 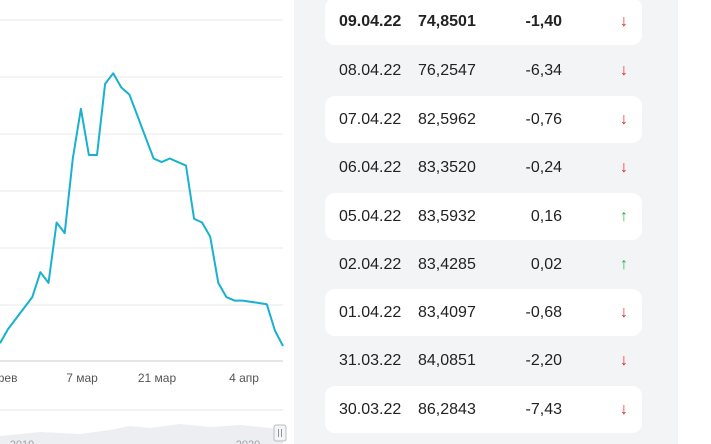 What do you see at coordinates (370, 264) in the screenshot?
I see `rate-date: 02.04.22` at bounding box center [370, 264].